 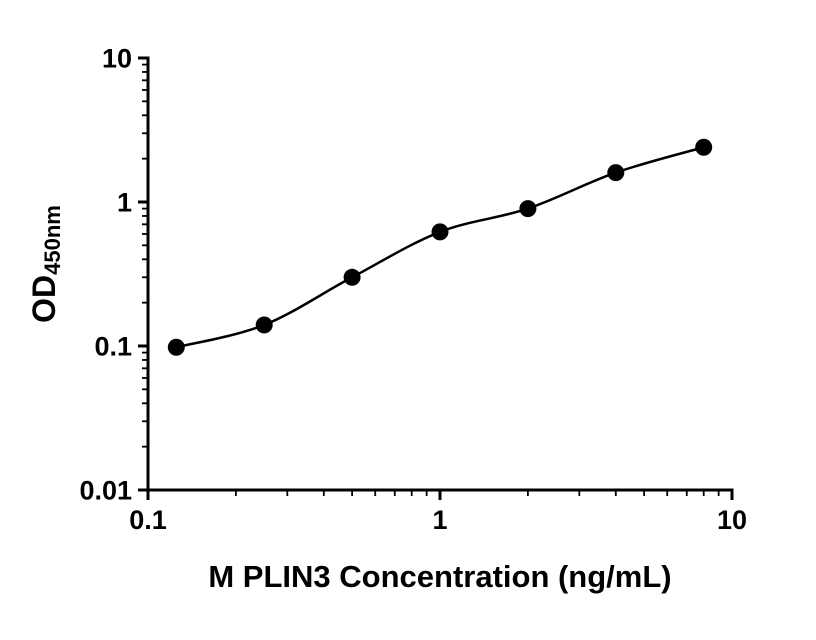 I want to click on y-axis-title: OD450nm, so click(x=46, y=264).